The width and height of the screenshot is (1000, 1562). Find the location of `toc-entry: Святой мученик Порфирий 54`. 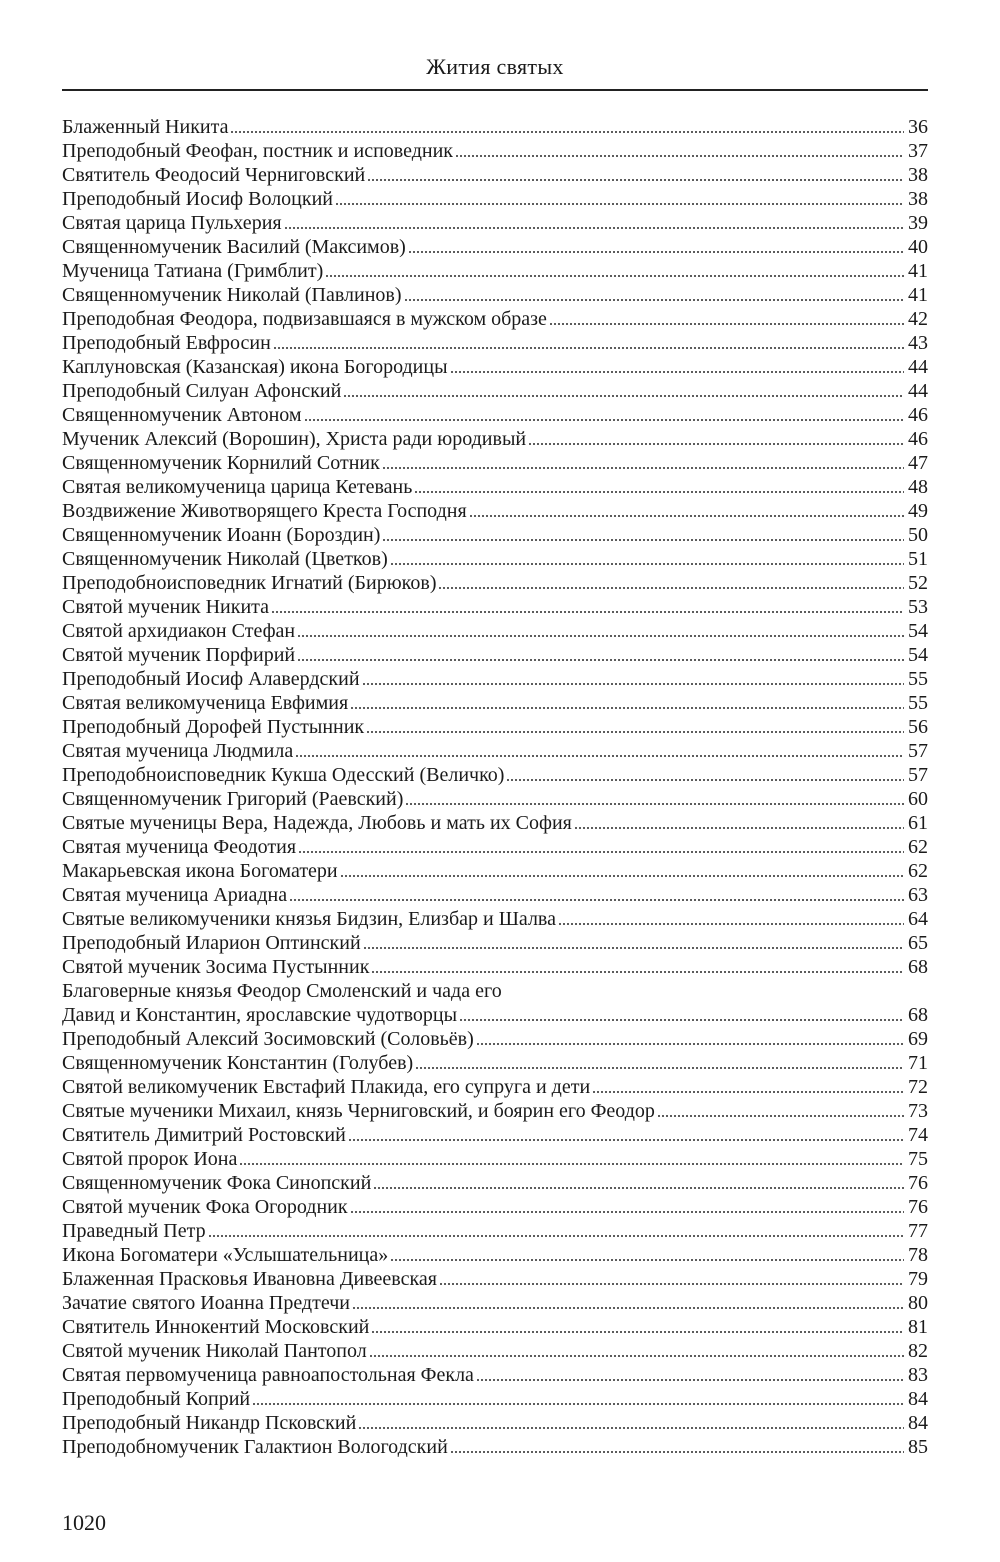

toc-entry: Святой мученик Порфирий 54 is located at coordinates (495, 655).